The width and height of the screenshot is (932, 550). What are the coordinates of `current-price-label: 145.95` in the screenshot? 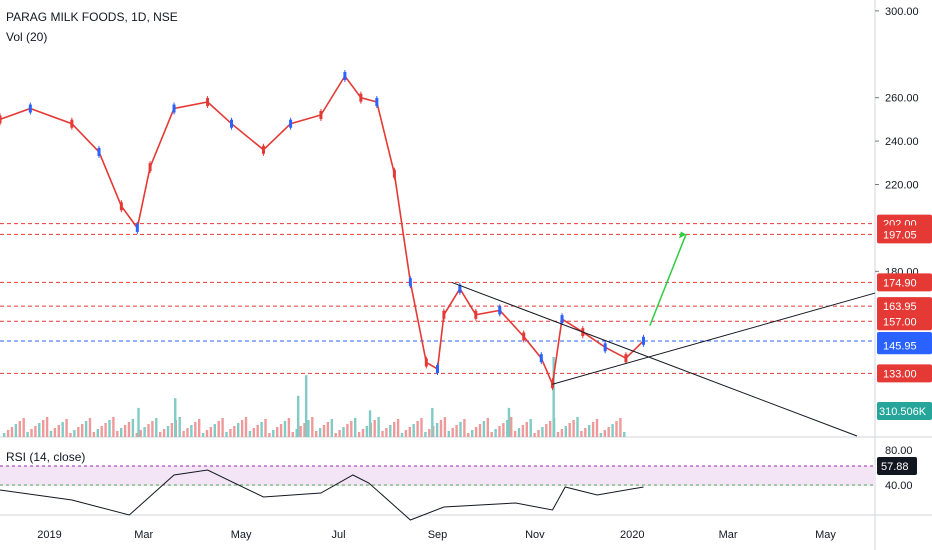 It's located at (900, 346).